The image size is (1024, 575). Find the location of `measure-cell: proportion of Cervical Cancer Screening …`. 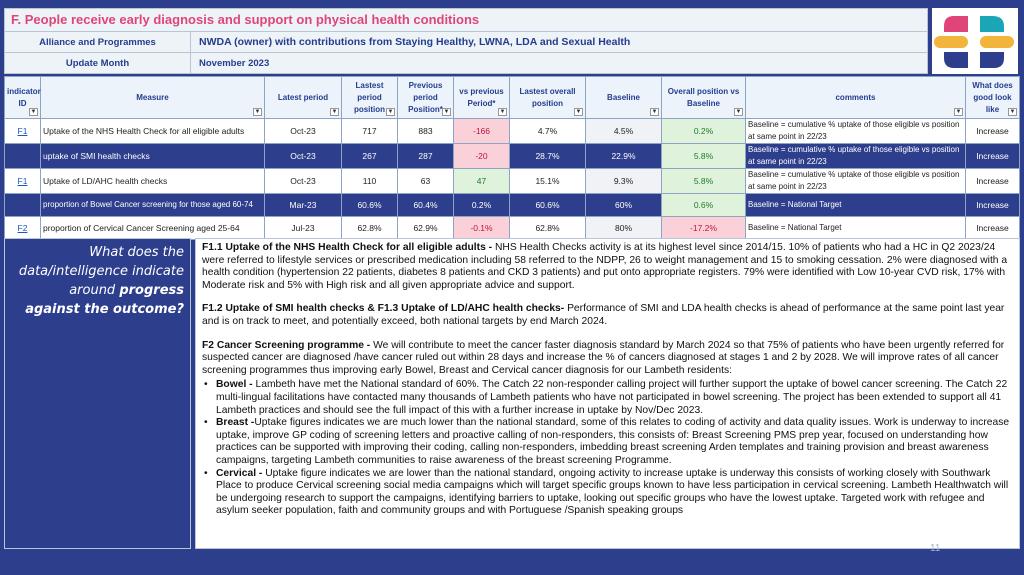

measure-cell: proportion of Cervical Cancer Screening … is located at coordinates (152, 227).